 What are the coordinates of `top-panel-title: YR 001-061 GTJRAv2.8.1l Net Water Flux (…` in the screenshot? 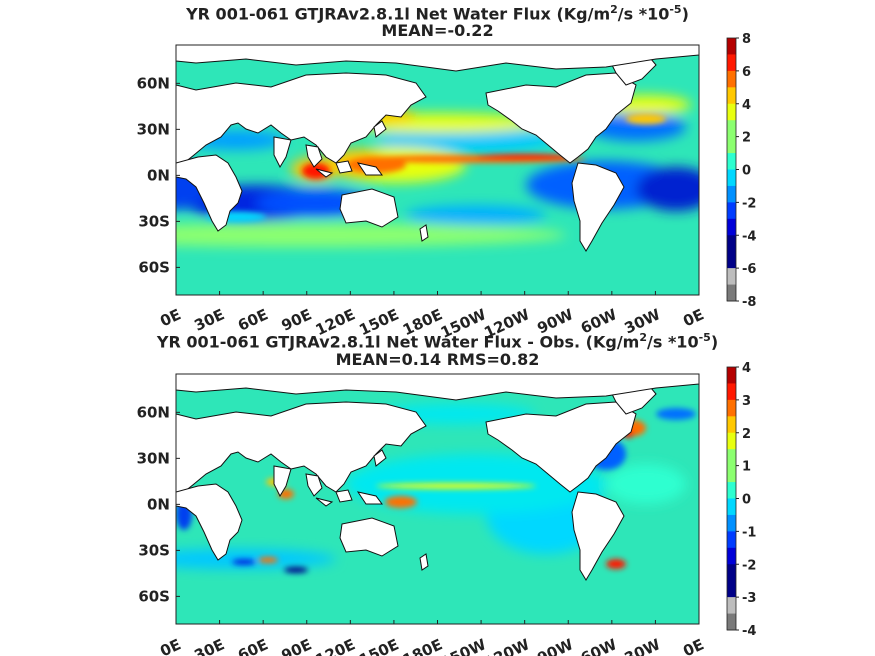 It's located at (437, 13).